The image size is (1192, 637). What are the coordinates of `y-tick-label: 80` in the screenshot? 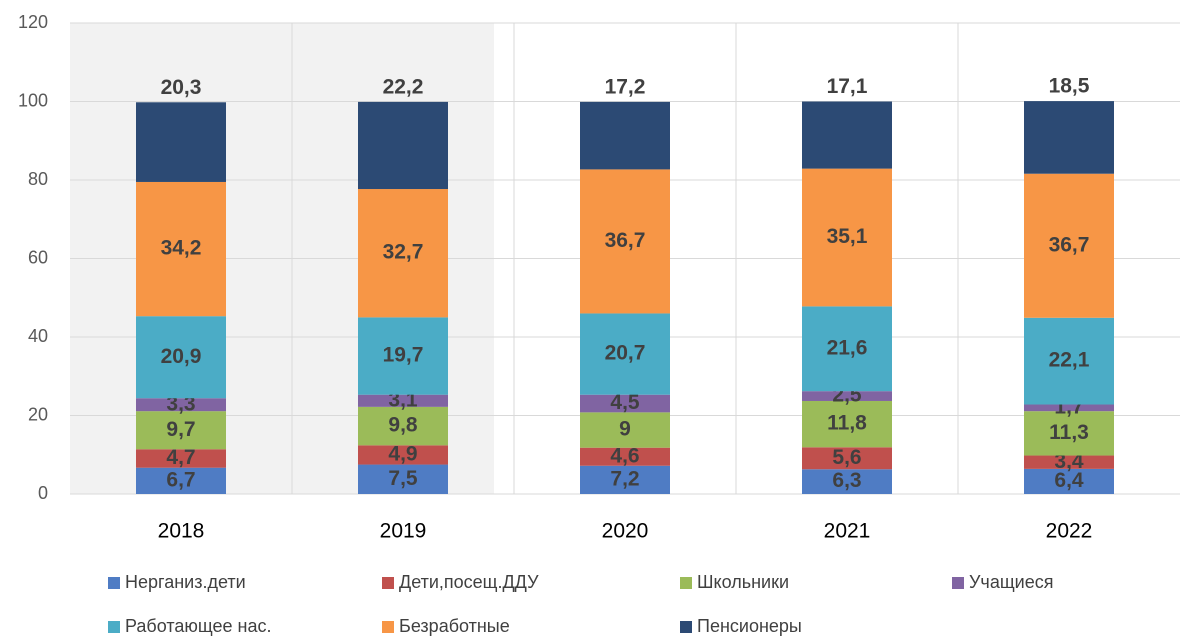 It's located at (38, 179).